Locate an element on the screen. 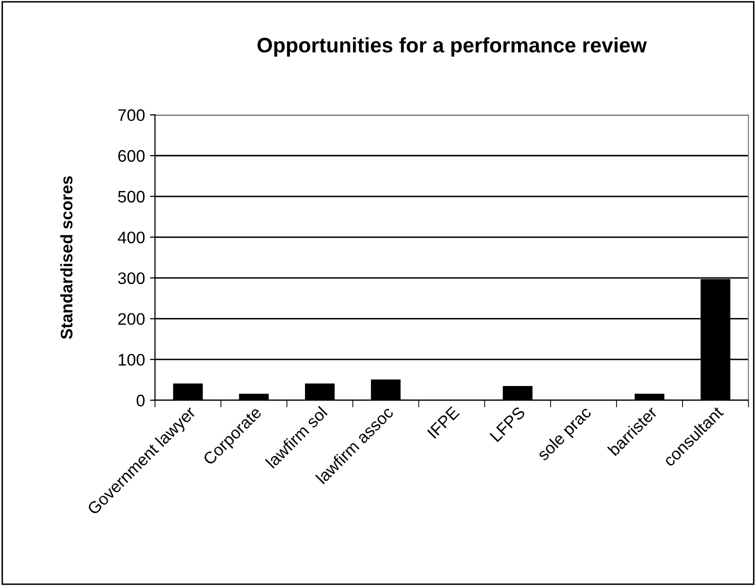 The height and width of the screenshot is (586, 756). y-tick-label: 600 is located at coordinates (131, 156).